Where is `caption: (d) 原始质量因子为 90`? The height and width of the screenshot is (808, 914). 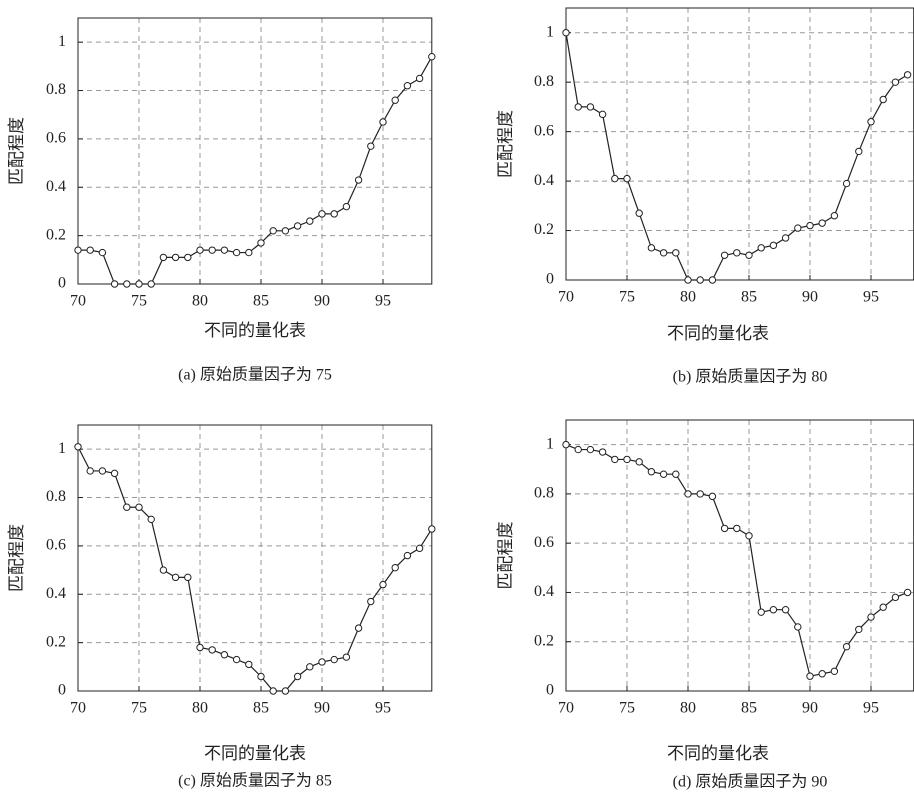 caption: (d) 原始质量因子为 90 is located at coordinates (750, 782).